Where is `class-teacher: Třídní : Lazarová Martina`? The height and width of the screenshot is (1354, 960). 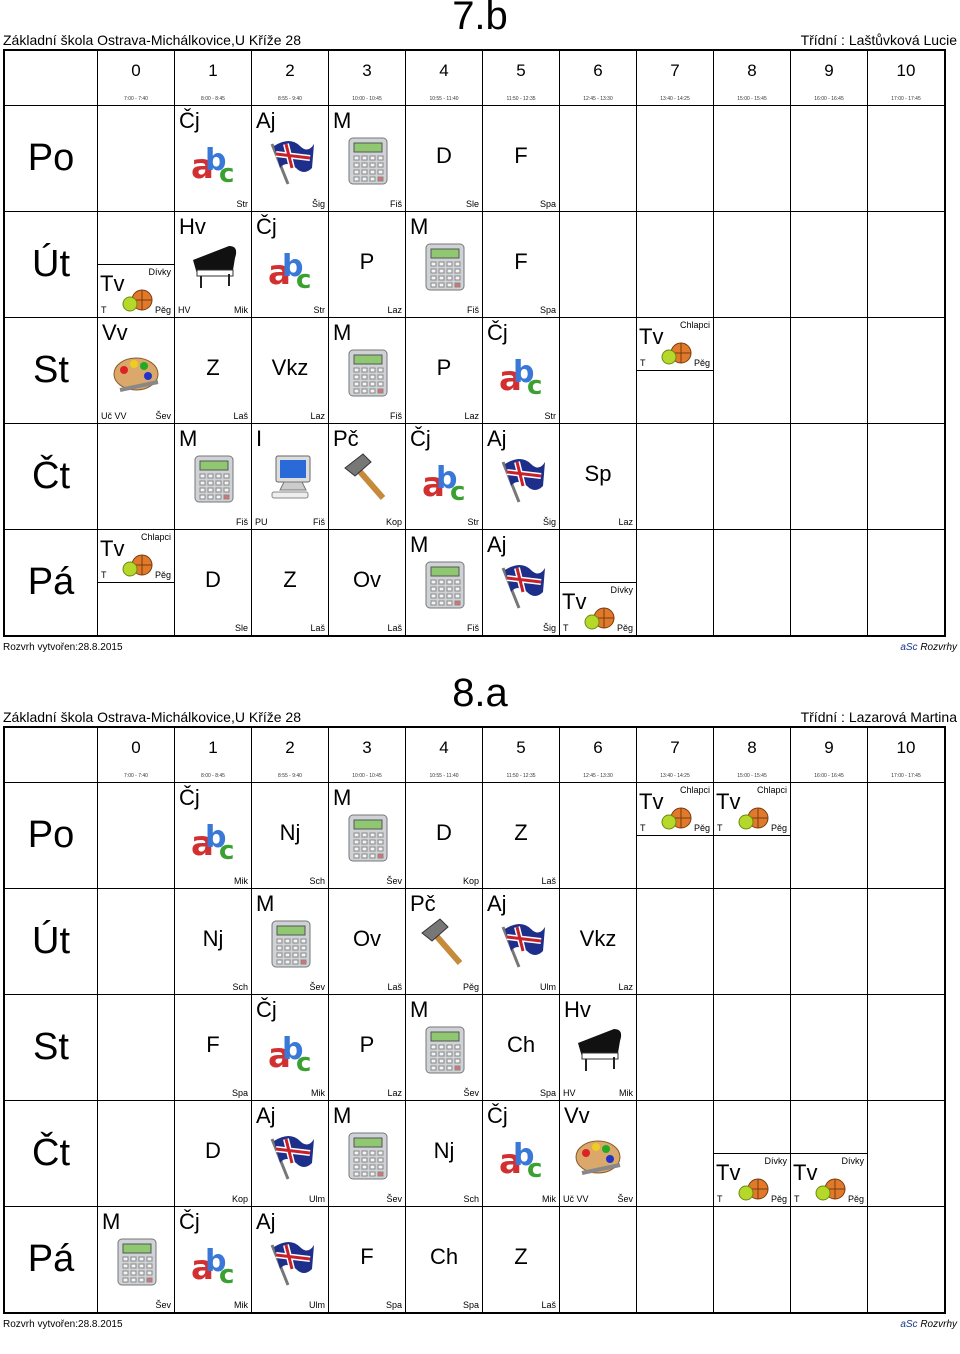
class-teacher: Třídní : Lazarová Martina is located at coordinates (878, 717).